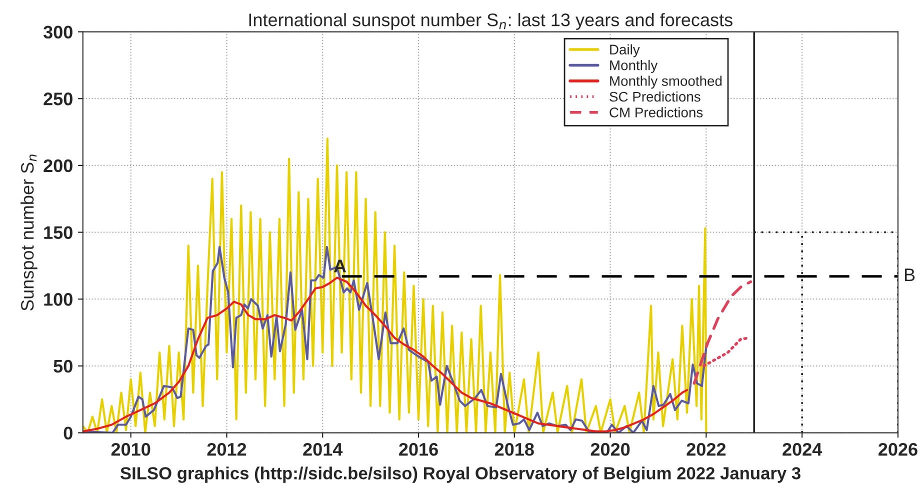 This screenshot has width=921, height=489. I want to click on y-tick-label: 100, so click(58, 299).